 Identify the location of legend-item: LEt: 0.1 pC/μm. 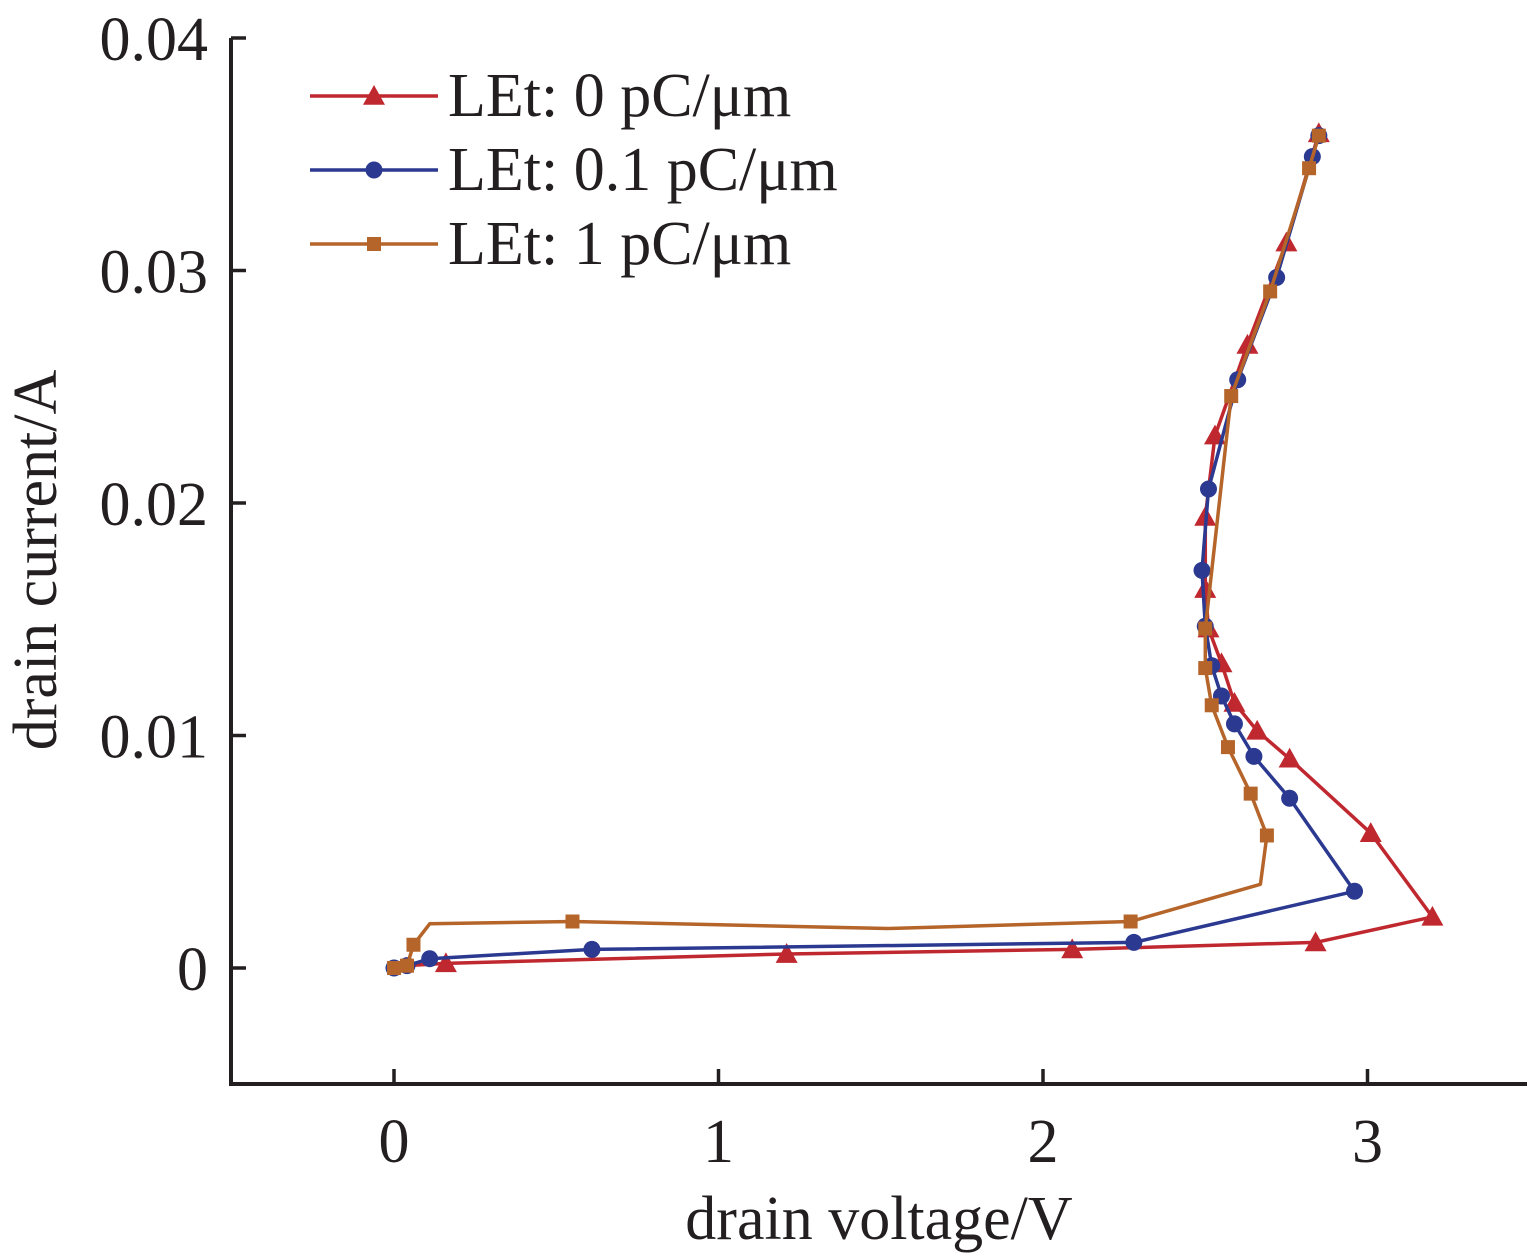
(574, 170).